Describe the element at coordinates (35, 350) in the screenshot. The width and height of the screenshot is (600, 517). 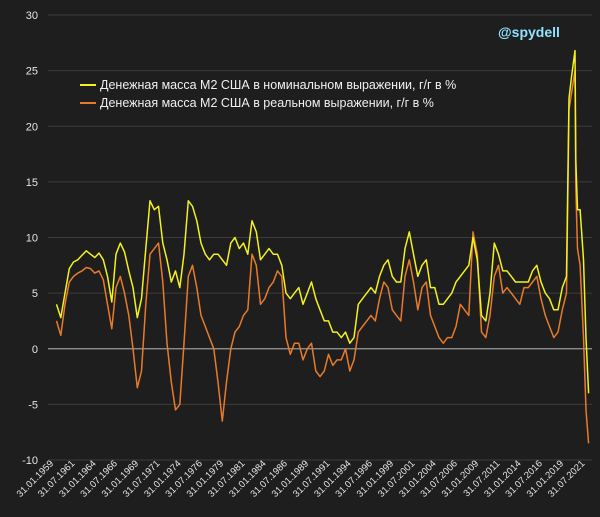
I see `y-tick-label: 0` at that location.